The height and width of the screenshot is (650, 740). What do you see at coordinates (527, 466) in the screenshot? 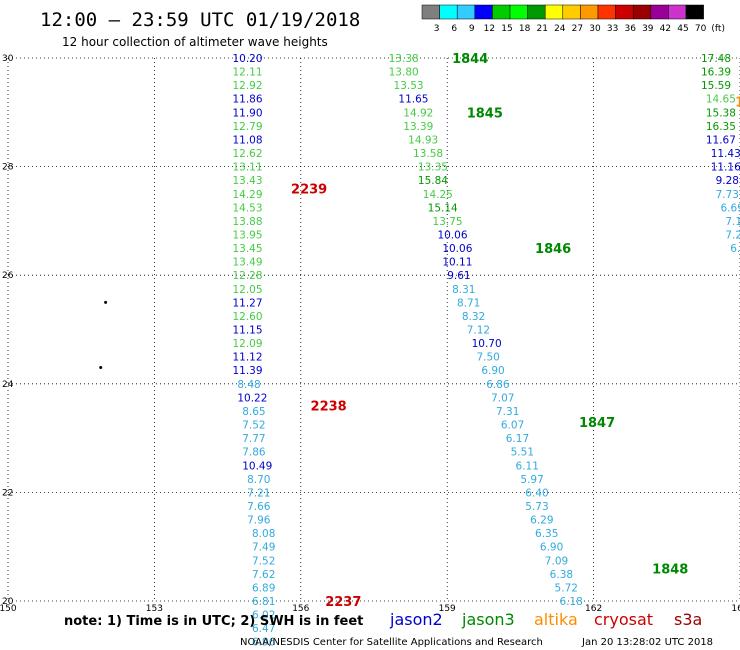
I see `wave-height-point: 6.11` at bounding box center [527, 466].